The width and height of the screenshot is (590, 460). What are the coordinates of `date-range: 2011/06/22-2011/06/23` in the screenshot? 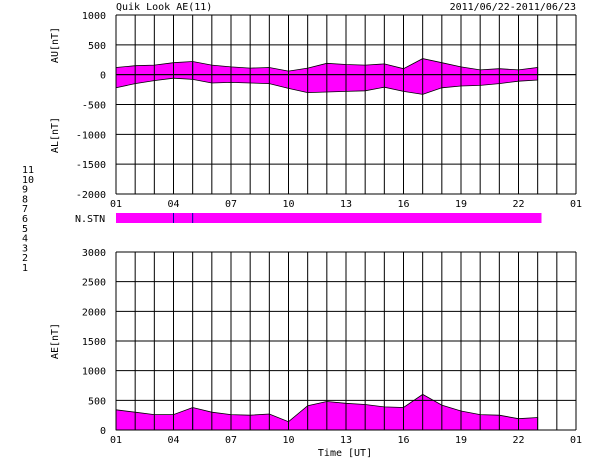 It's located at (513, 7).